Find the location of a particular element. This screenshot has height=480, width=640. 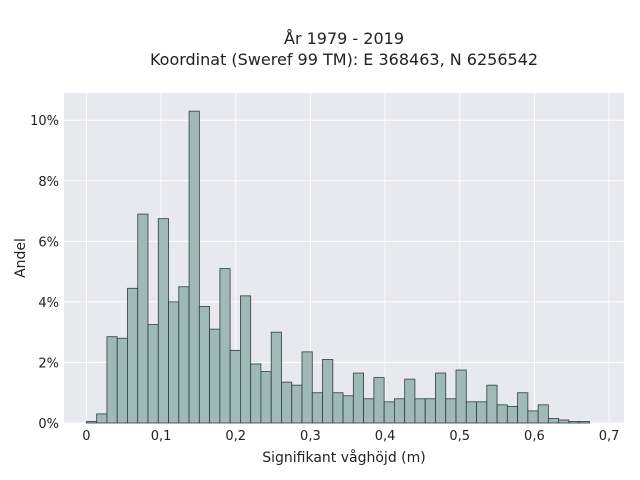

y-tick-label: 8% is located at coordinates (48, 182).